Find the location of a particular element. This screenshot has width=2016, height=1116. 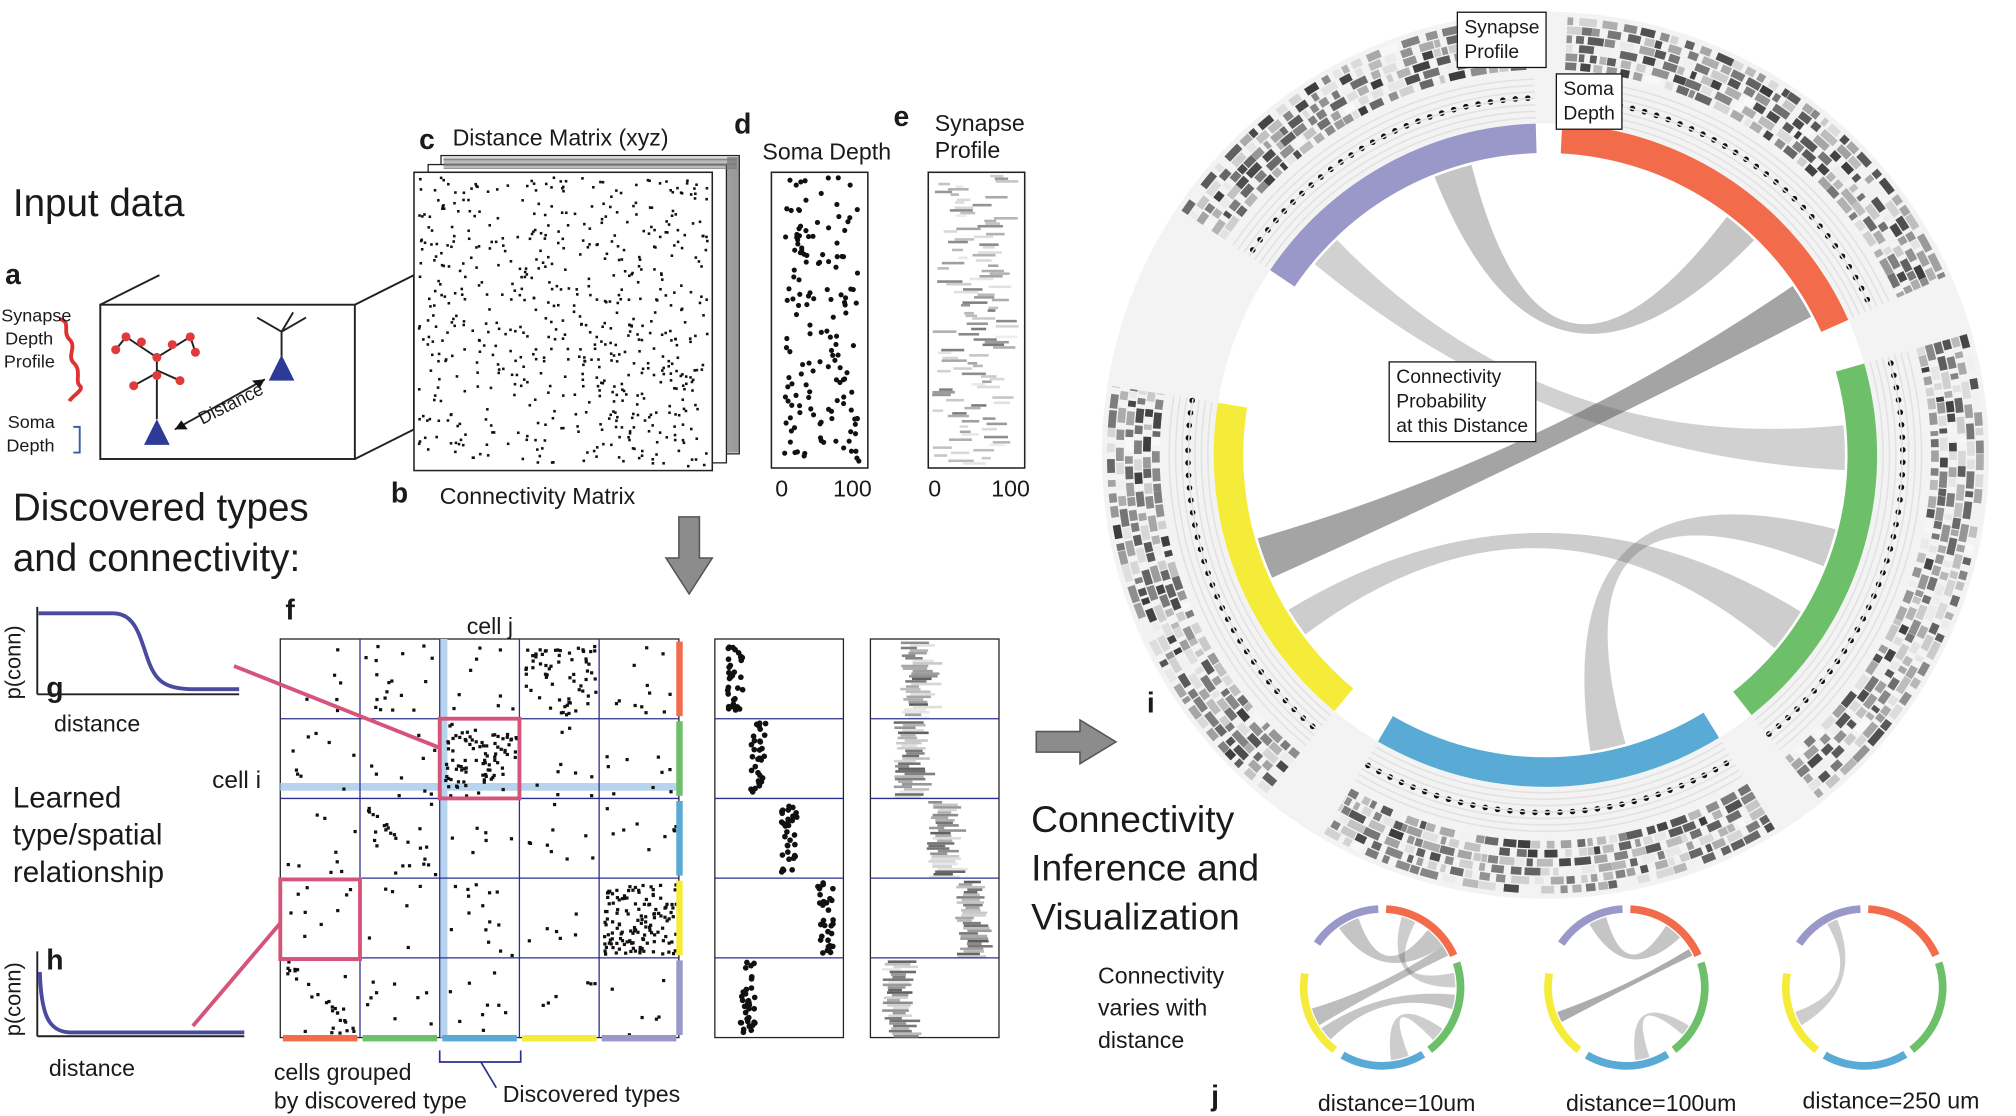

row-group-color is located at coordinates (679, 997).